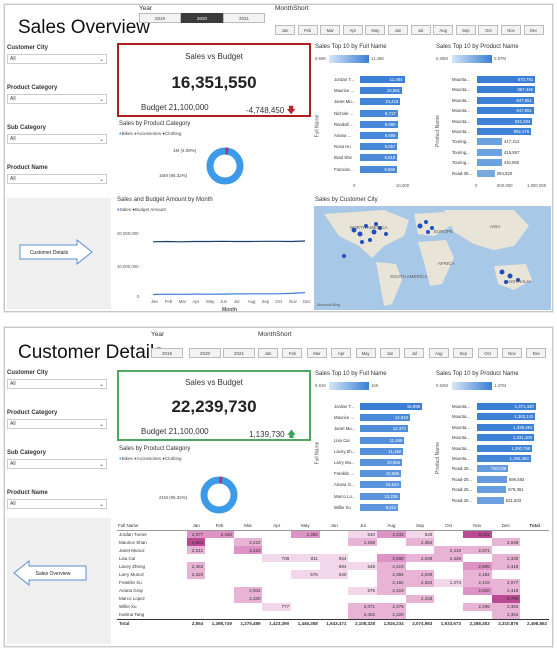 This screenshot has height=651, width=557. Describe the element at coordinates (334, 526) in the screenshot. I see `matrix-header: Jun` at that location.